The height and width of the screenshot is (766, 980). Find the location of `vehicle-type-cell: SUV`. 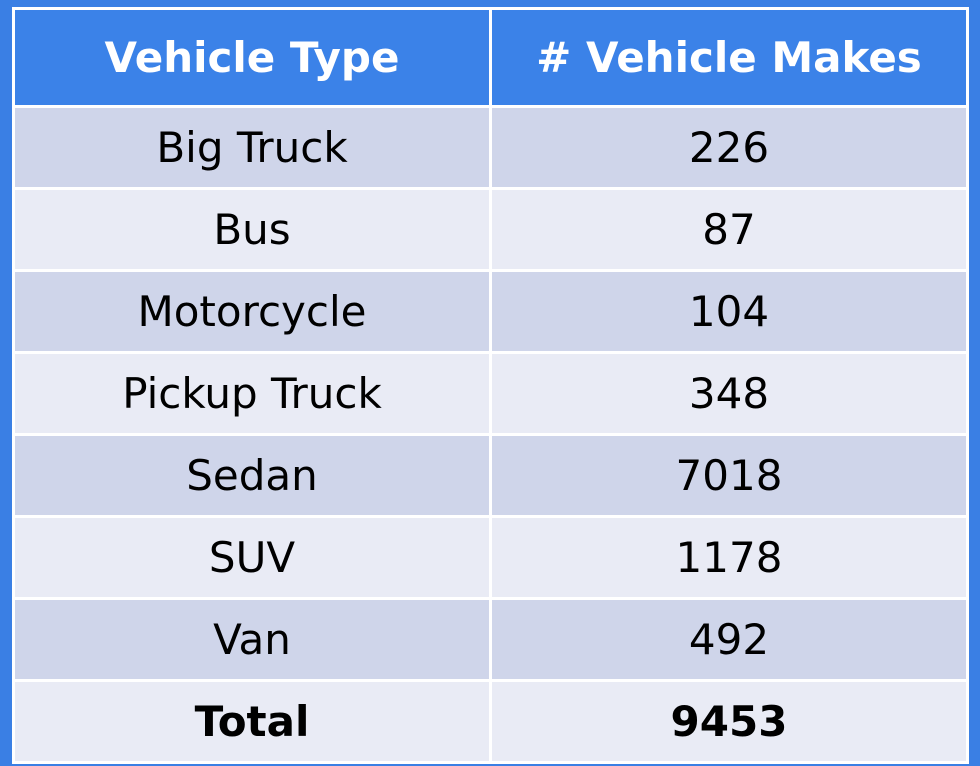

vehicle-type-cell: SUV is located at coordinates (252, 557).